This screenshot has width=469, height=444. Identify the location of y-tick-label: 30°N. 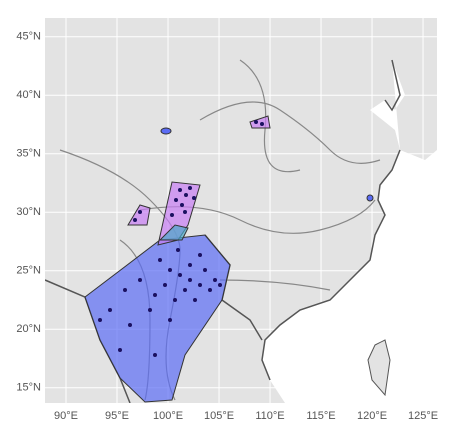
(28, 212).